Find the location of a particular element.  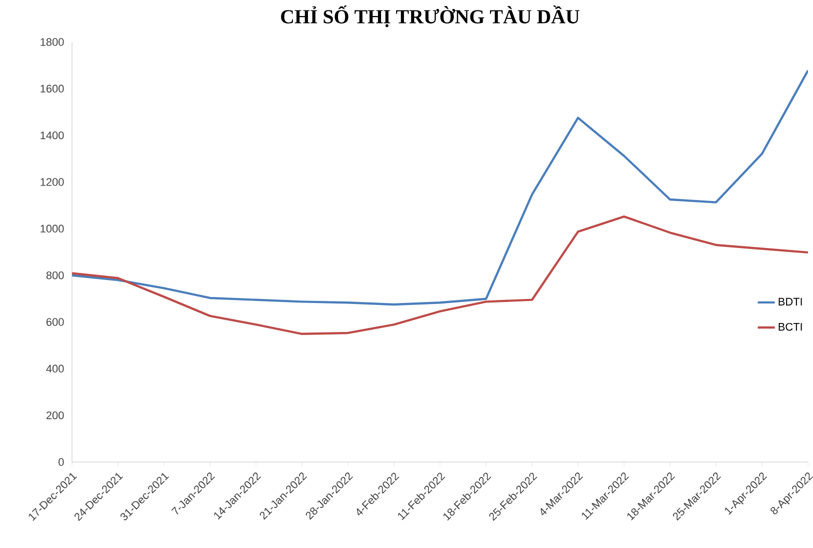

legend-label: BCTI is located at coordinates (790, 326).